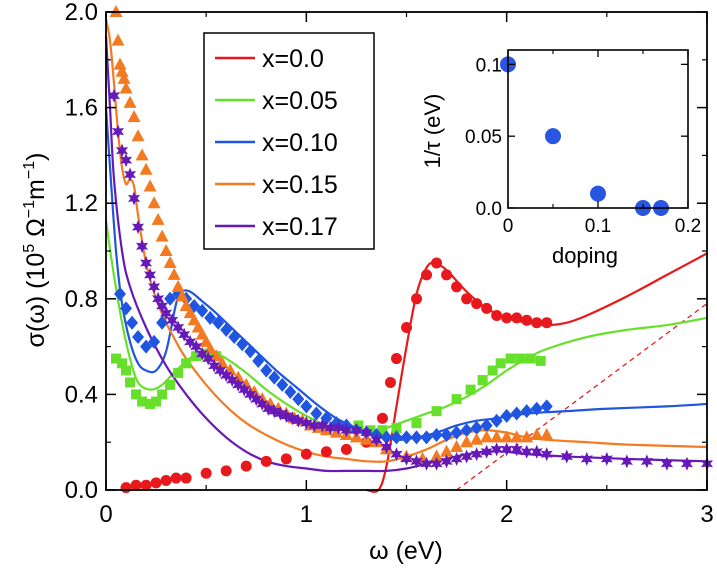 This screenshot has width=717, height=568. What do you see at coordinates (81, 108) in the screenshot?
I see `y-tick-label: 1.6` at bounding box center [81, 108].